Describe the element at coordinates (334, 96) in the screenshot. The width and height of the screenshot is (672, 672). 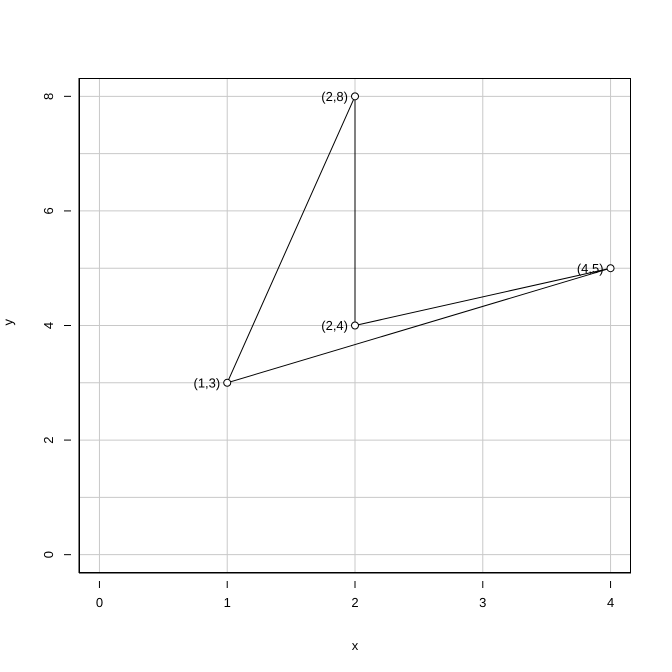
I see `annotation: (2,8)` at that location.